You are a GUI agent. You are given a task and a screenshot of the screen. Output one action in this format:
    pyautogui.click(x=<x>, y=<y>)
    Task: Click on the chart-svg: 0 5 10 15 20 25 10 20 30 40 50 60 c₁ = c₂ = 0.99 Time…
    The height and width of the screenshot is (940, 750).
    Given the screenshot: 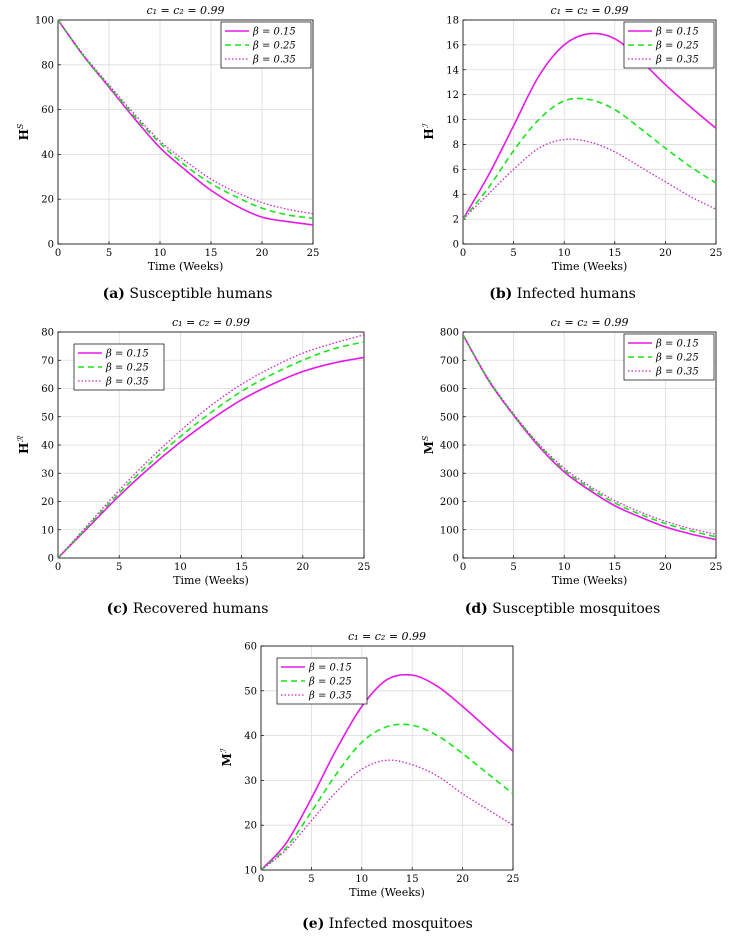 What is the action you would take?
    pyautogui.click(x=369, y=764)
    